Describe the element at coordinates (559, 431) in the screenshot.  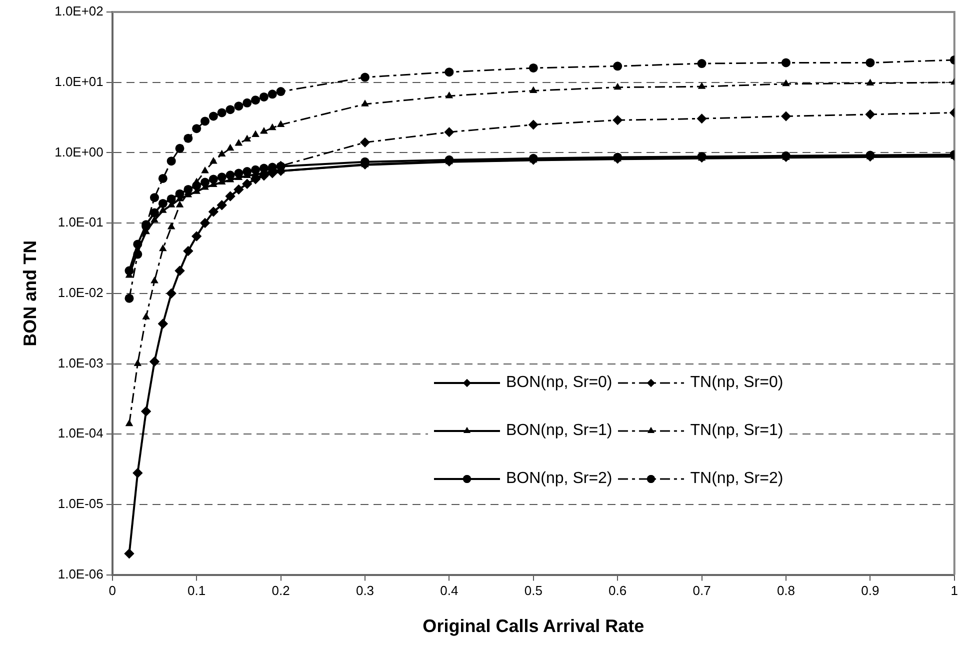
I see `legend-label: BON(np, Sr=1)` at that location.